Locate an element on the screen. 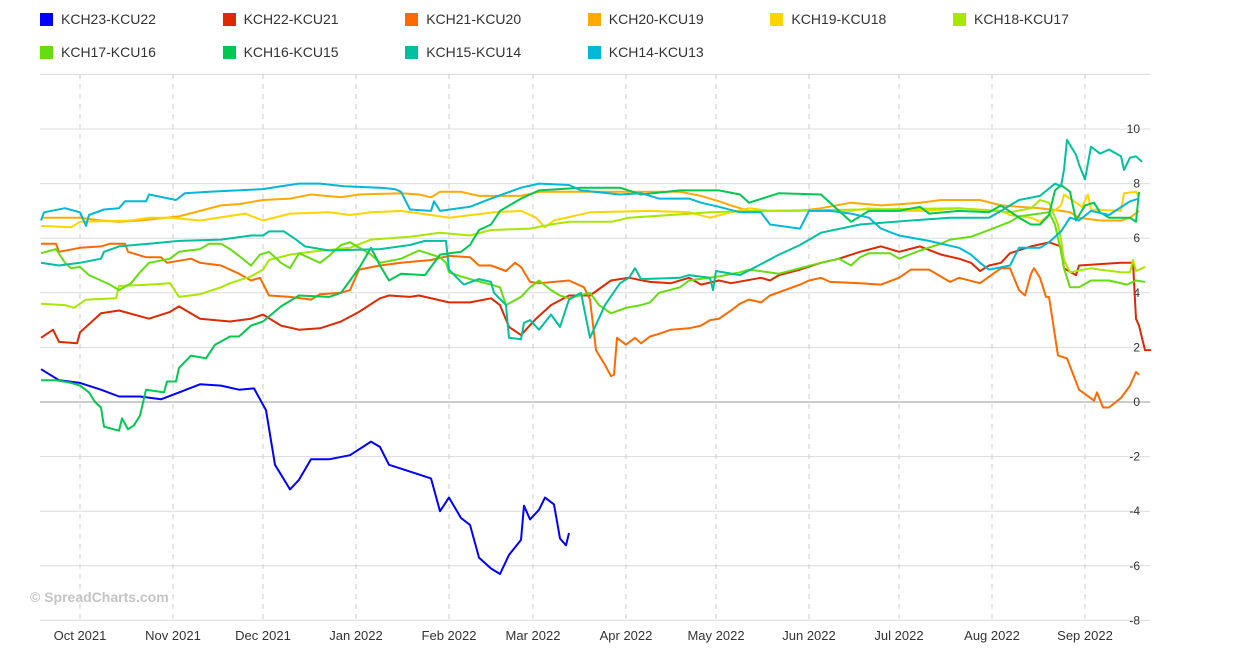 This screenshot has height=657, width=1234. legend-label: KCH21-KCU20 is located at coordinates (474, 19).